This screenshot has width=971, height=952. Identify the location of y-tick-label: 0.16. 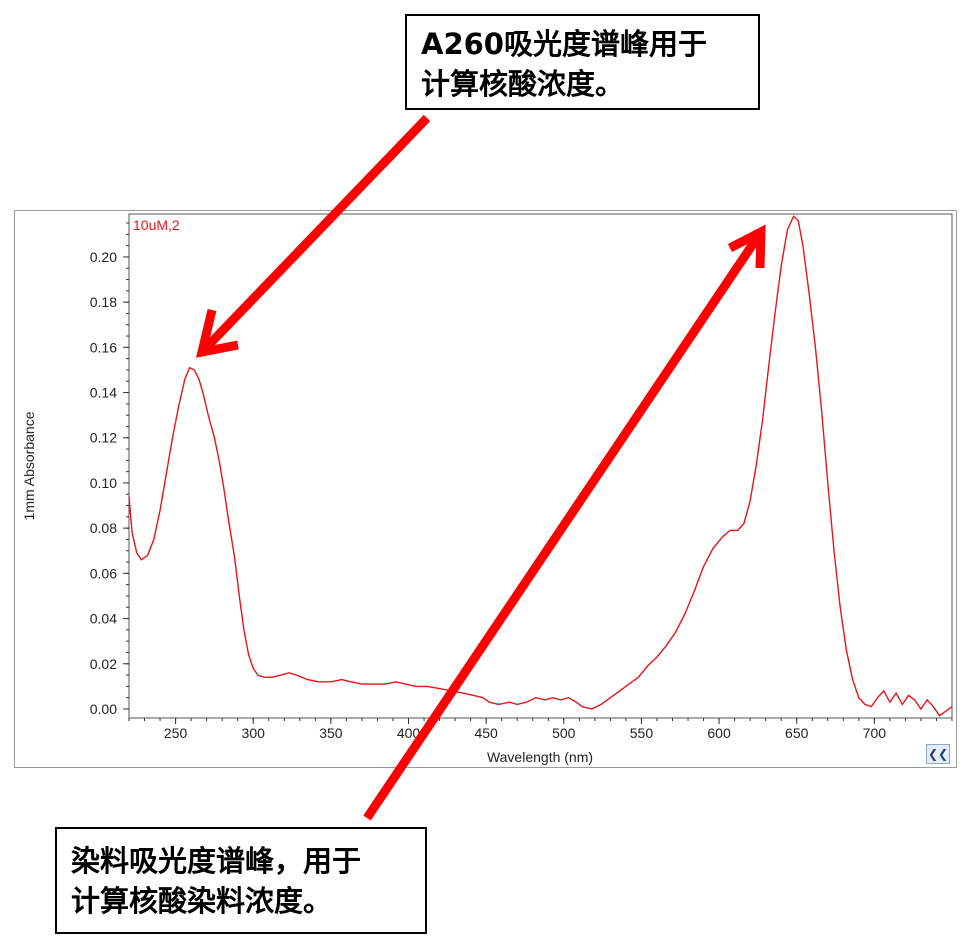
(103, 347).